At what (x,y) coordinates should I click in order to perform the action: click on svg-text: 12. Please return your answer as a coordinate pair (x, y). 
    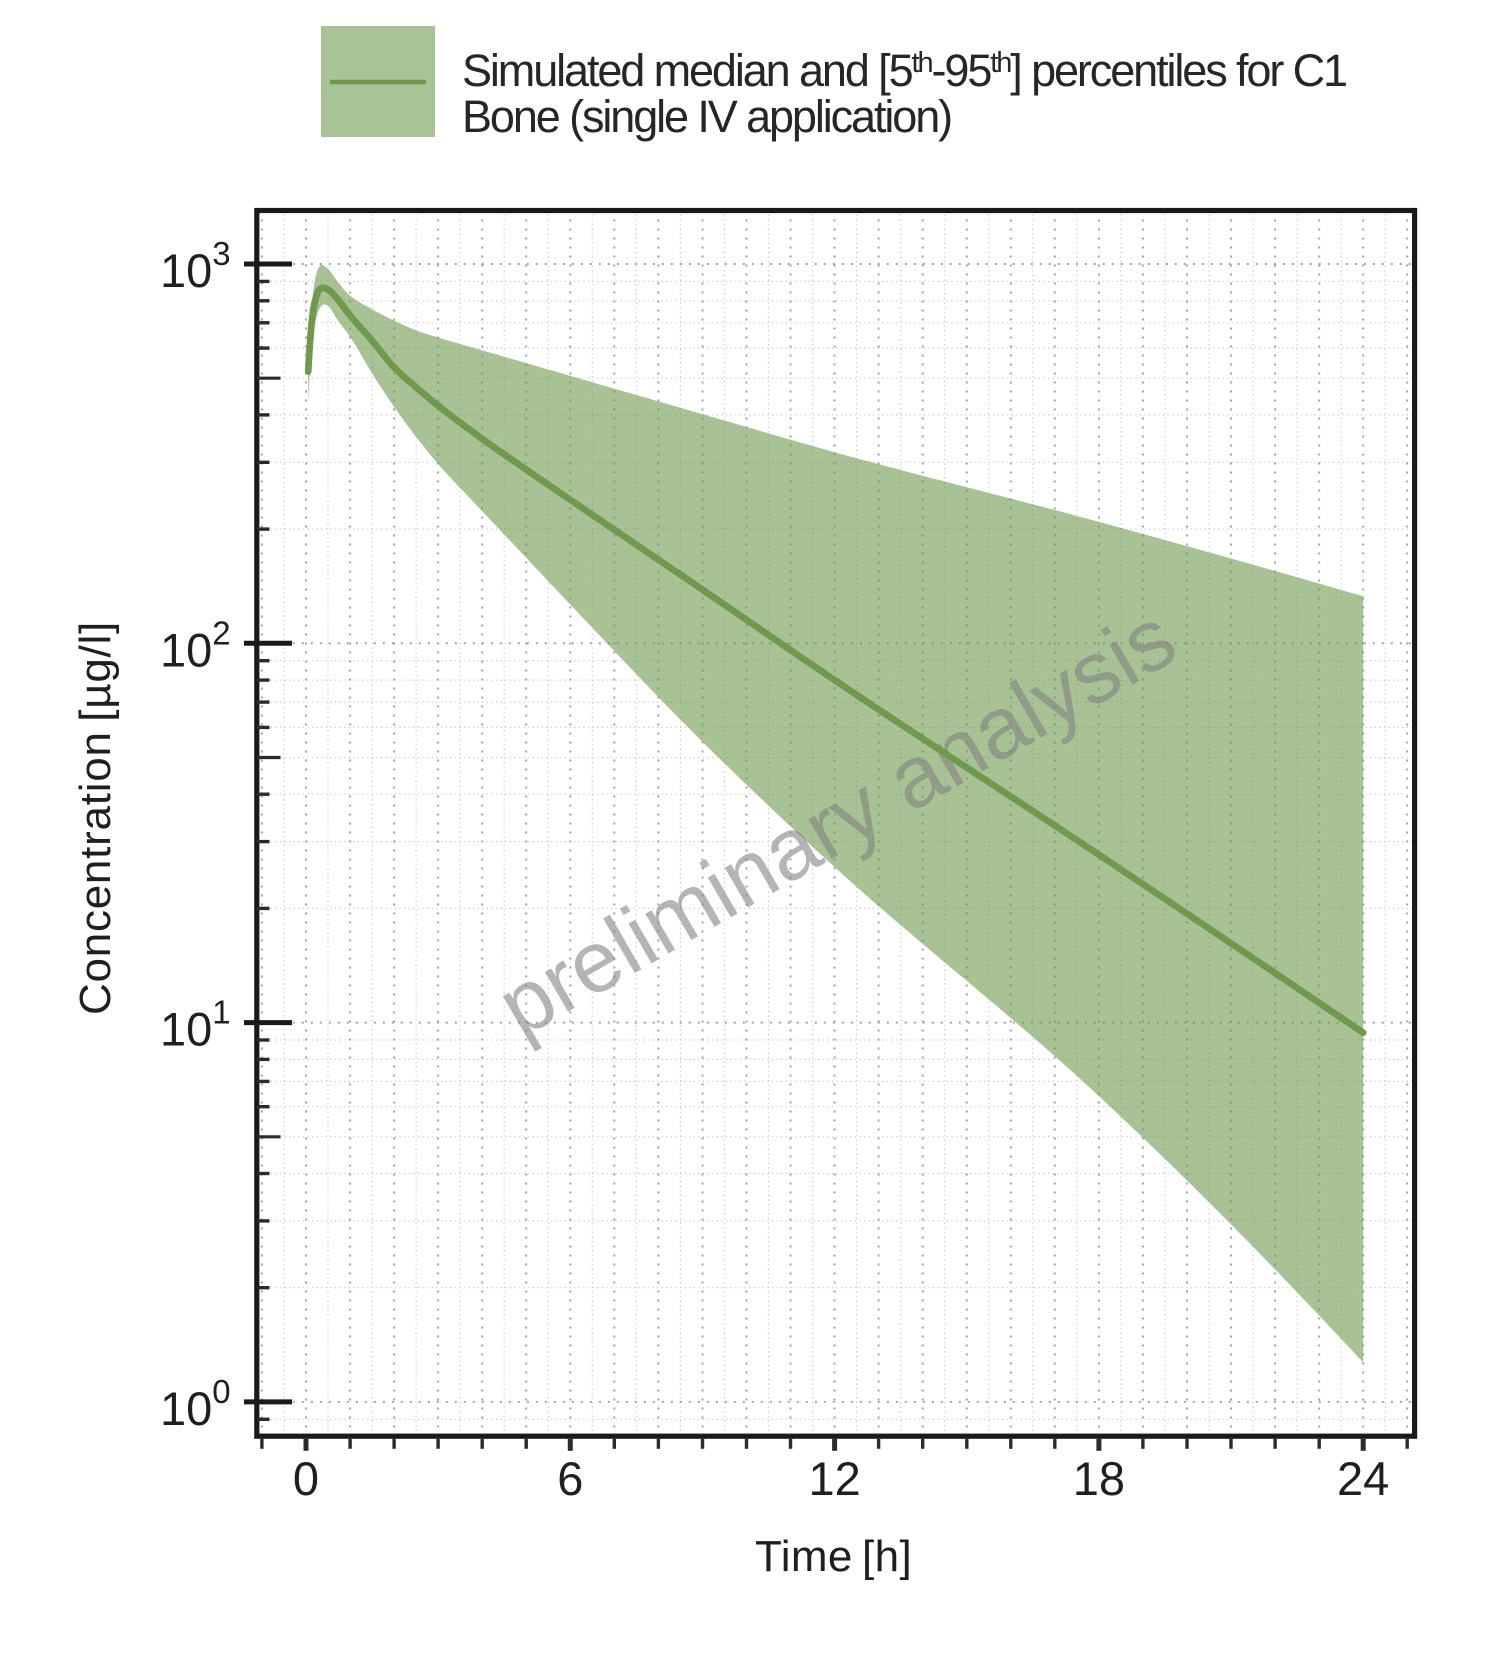
    Looking at the image, I should click on (834, 1478).